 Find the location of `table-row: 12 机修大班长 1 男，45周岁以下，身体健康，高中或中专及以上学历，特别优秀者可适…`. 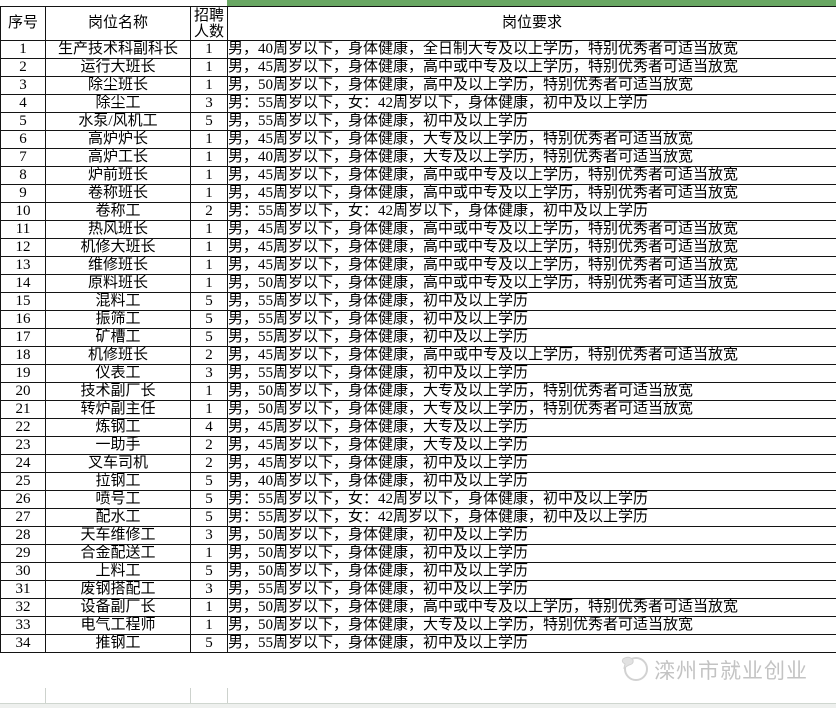

table-row: 12 机修大班长 1 男，45周岁以下，身体健康，高中或中专及以上学历，特别优秀者可适… is located at coordinates (418, 247).